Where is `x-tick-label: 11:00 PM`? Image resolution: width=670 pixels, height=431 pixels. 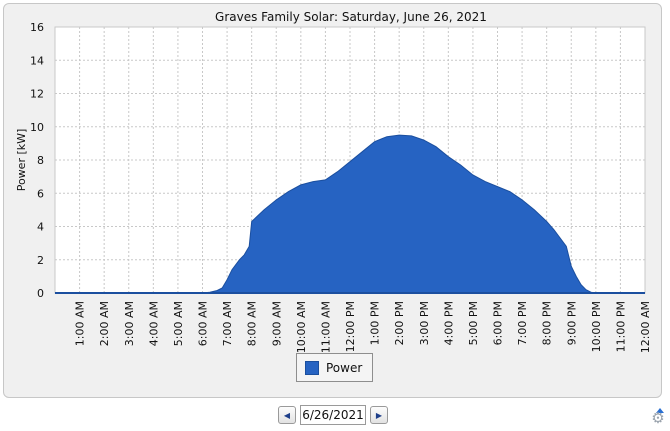
x-tick-label: 11:00 PM is located at coordinates (620, 326).